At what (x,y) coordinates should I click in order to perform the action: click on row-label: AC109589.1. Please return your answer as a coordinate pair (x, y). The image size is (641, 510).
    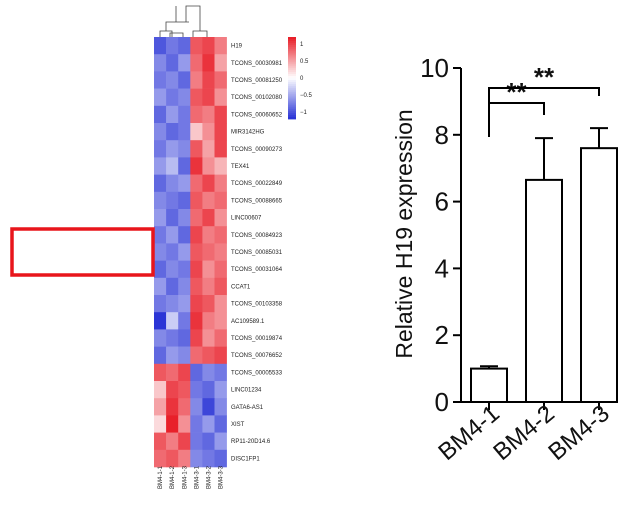
    Looking at the image, I should click on (248, 322).